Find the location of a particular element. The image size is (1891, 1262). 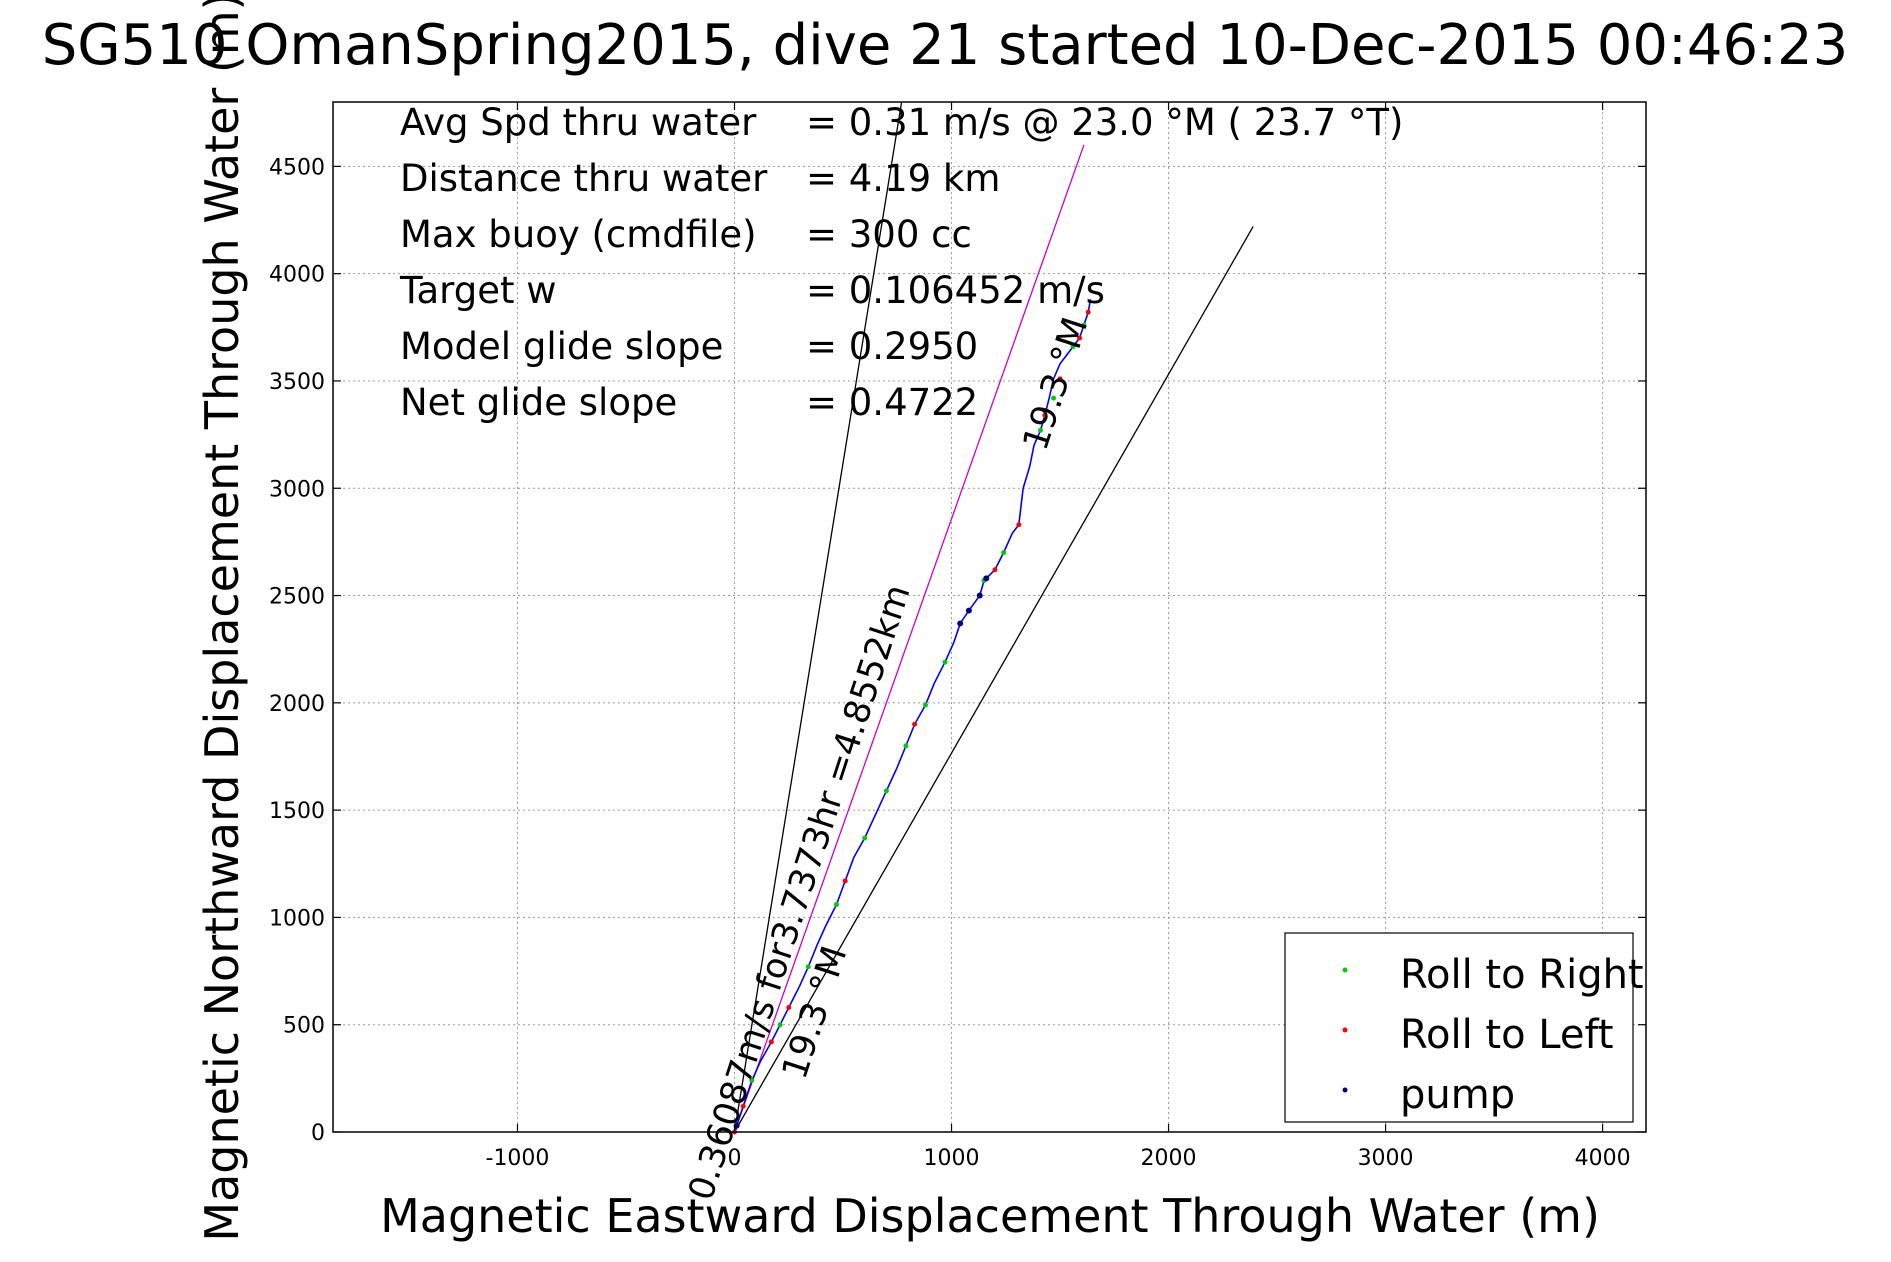

legend-label: Roll to Left is located at coordinates (1507, 1035).